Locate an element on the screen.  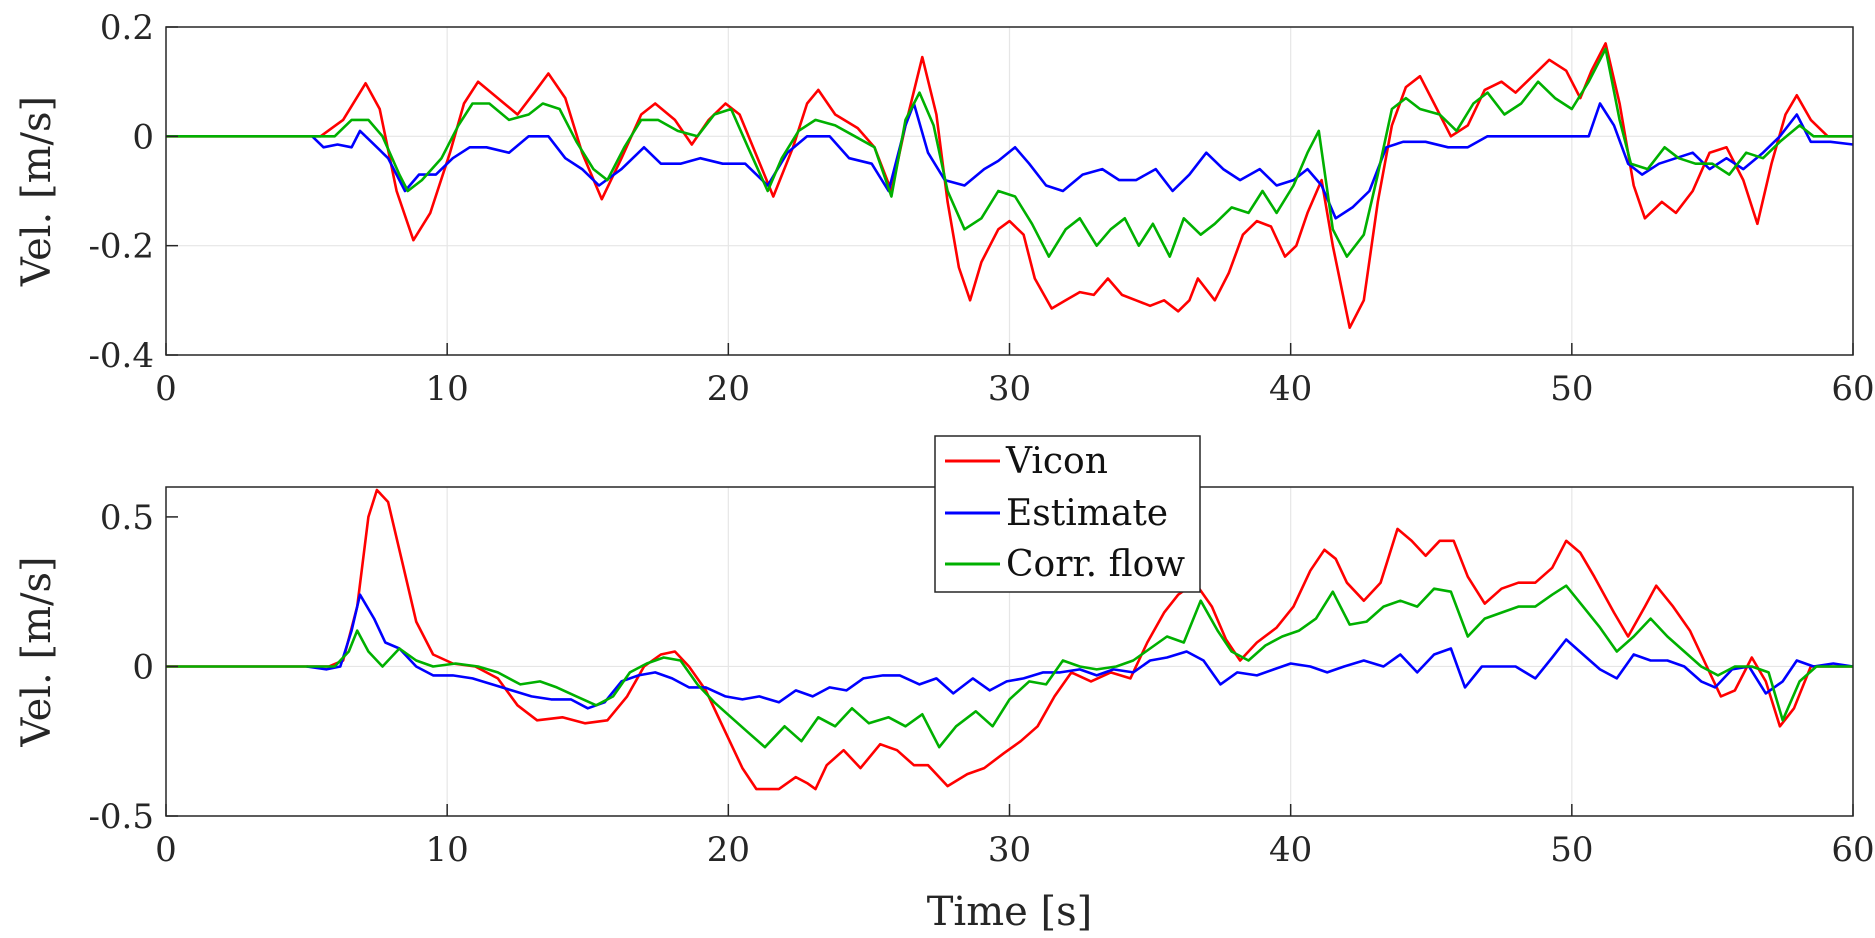
y-tick-label: 0.5 is located at coordinates (127, 518).